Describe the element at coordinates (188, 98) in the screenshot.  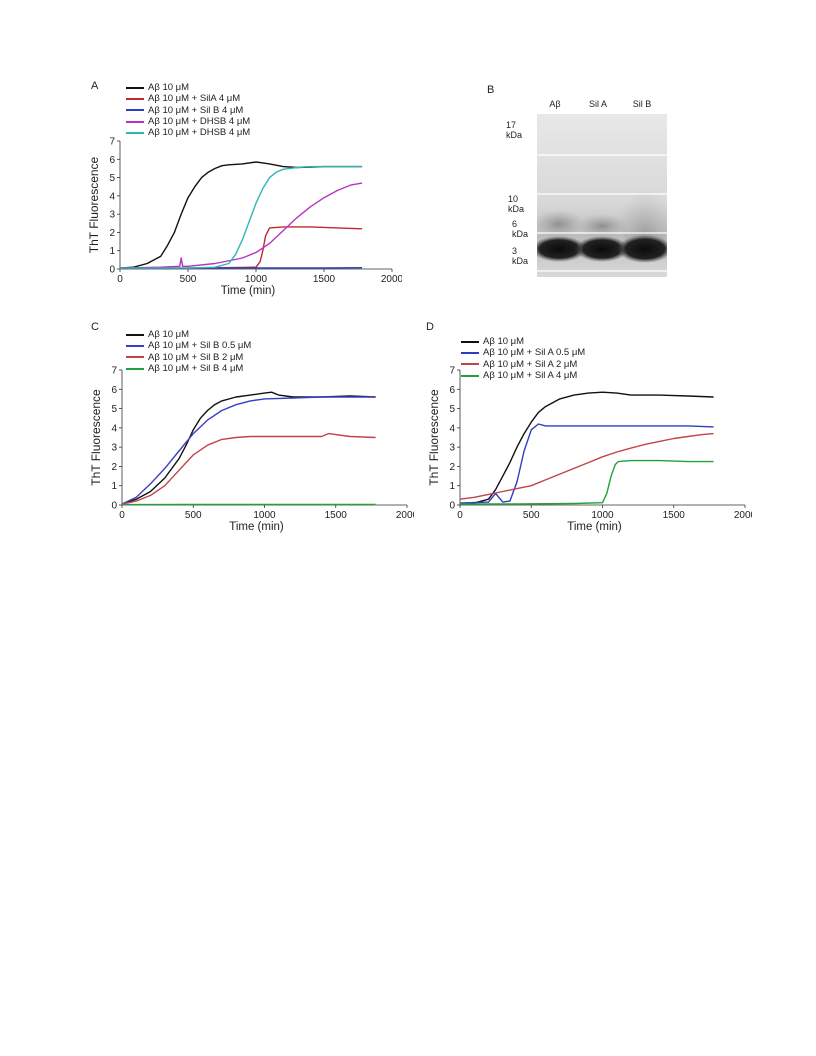
I see `legend-entry: Aβ 10 μM + SilA 4 μM` at that location.